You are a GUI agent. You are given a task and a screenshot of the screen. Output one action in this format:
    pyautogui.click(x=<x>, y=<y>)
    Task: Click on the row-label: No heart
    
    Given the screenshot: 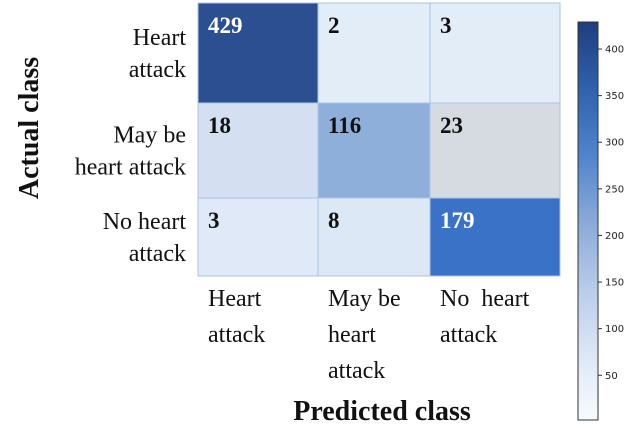 What is the action you would take?
    pyautogui.click(x=145, y=222)
    